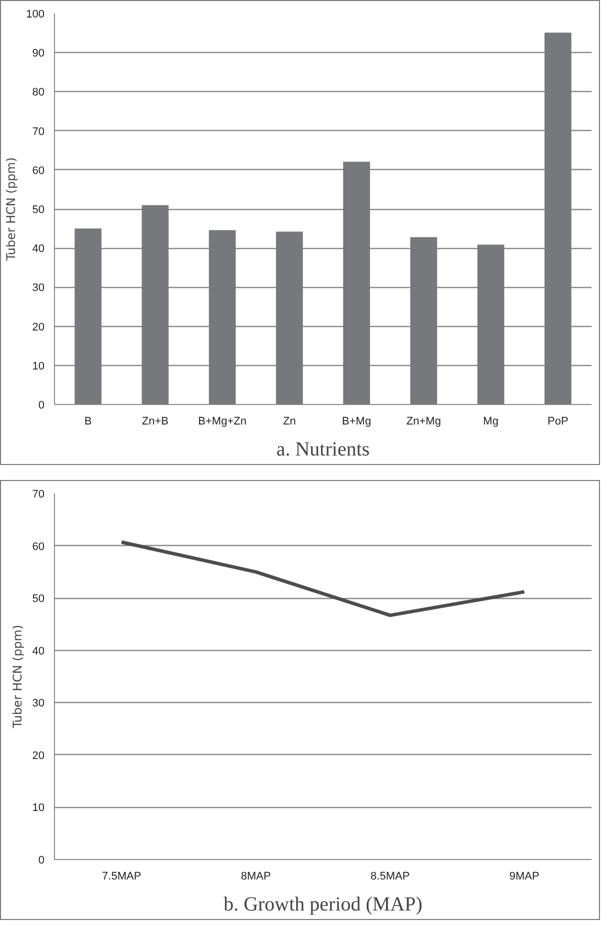 The image size is (616, 927). Describe the element at coordinates (222, 422) in the screenshot. I see `x-tick-label: B+Mg+Zn` at that location.